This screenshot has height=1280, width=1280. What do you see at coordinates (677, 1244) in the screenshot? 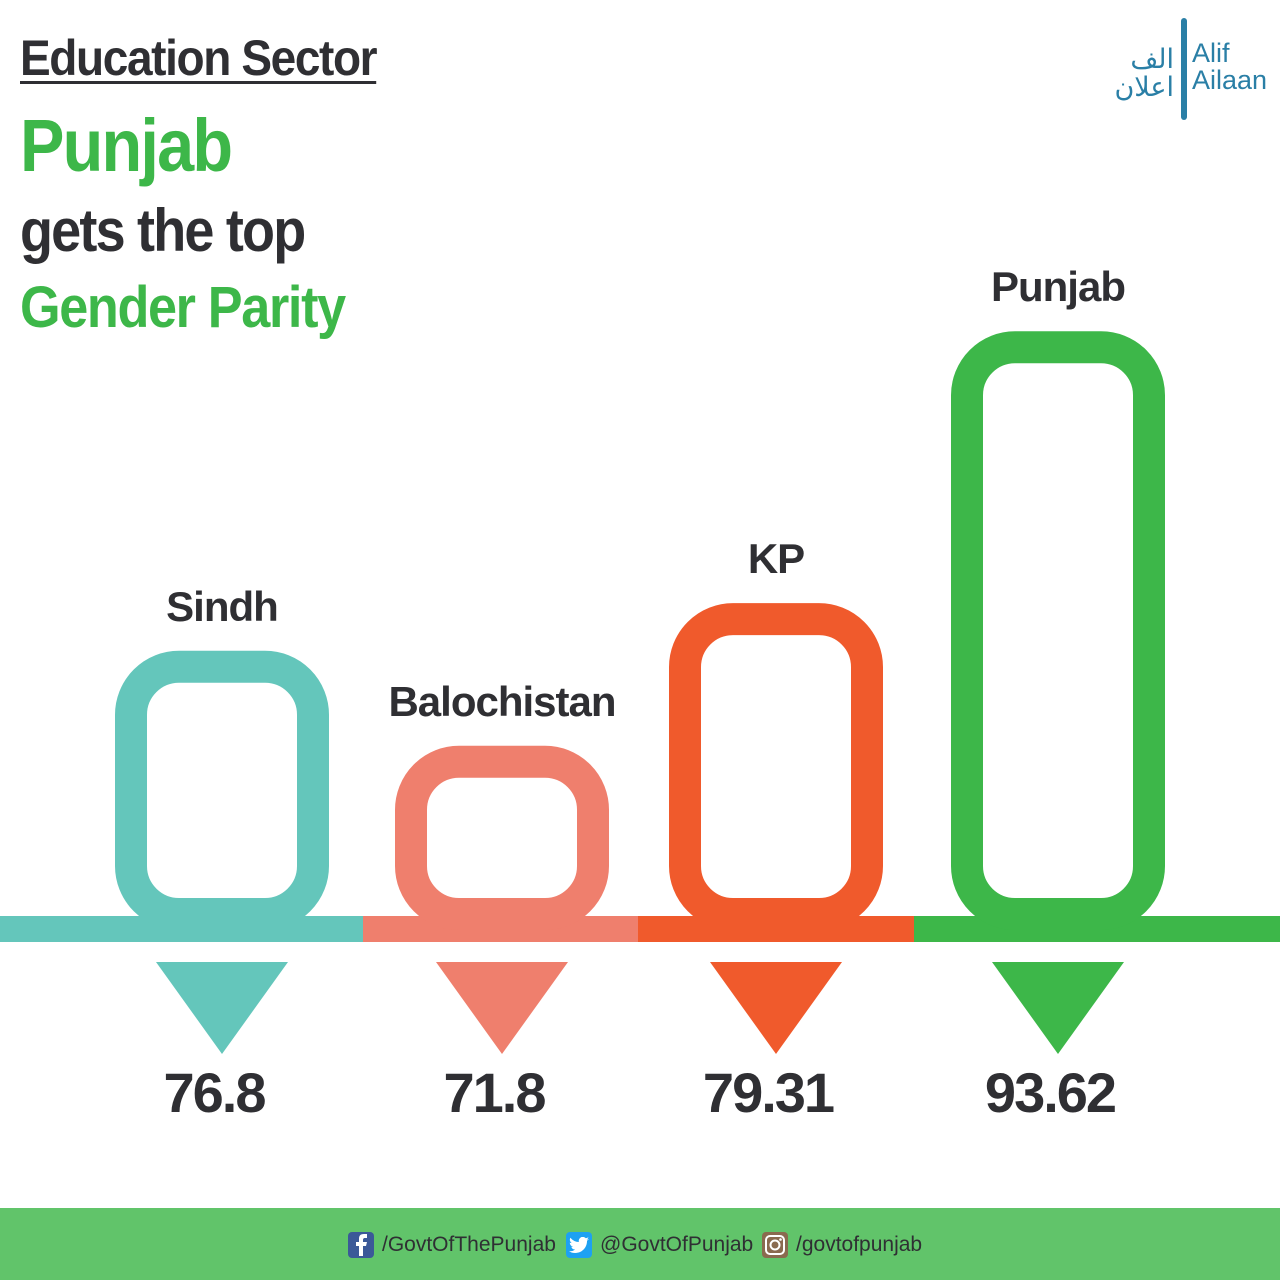
I see `twitter-handle: @GovtOfPunjab` at bounding box center [677, 1244].